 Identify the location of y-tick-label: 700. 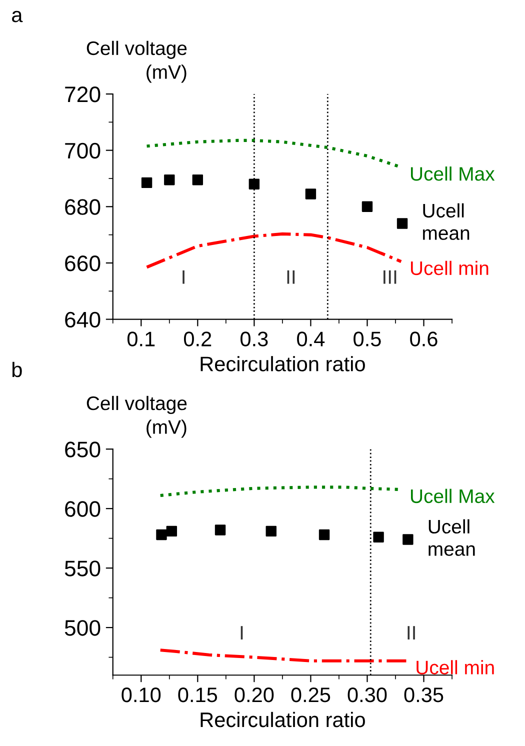
(82, 150).